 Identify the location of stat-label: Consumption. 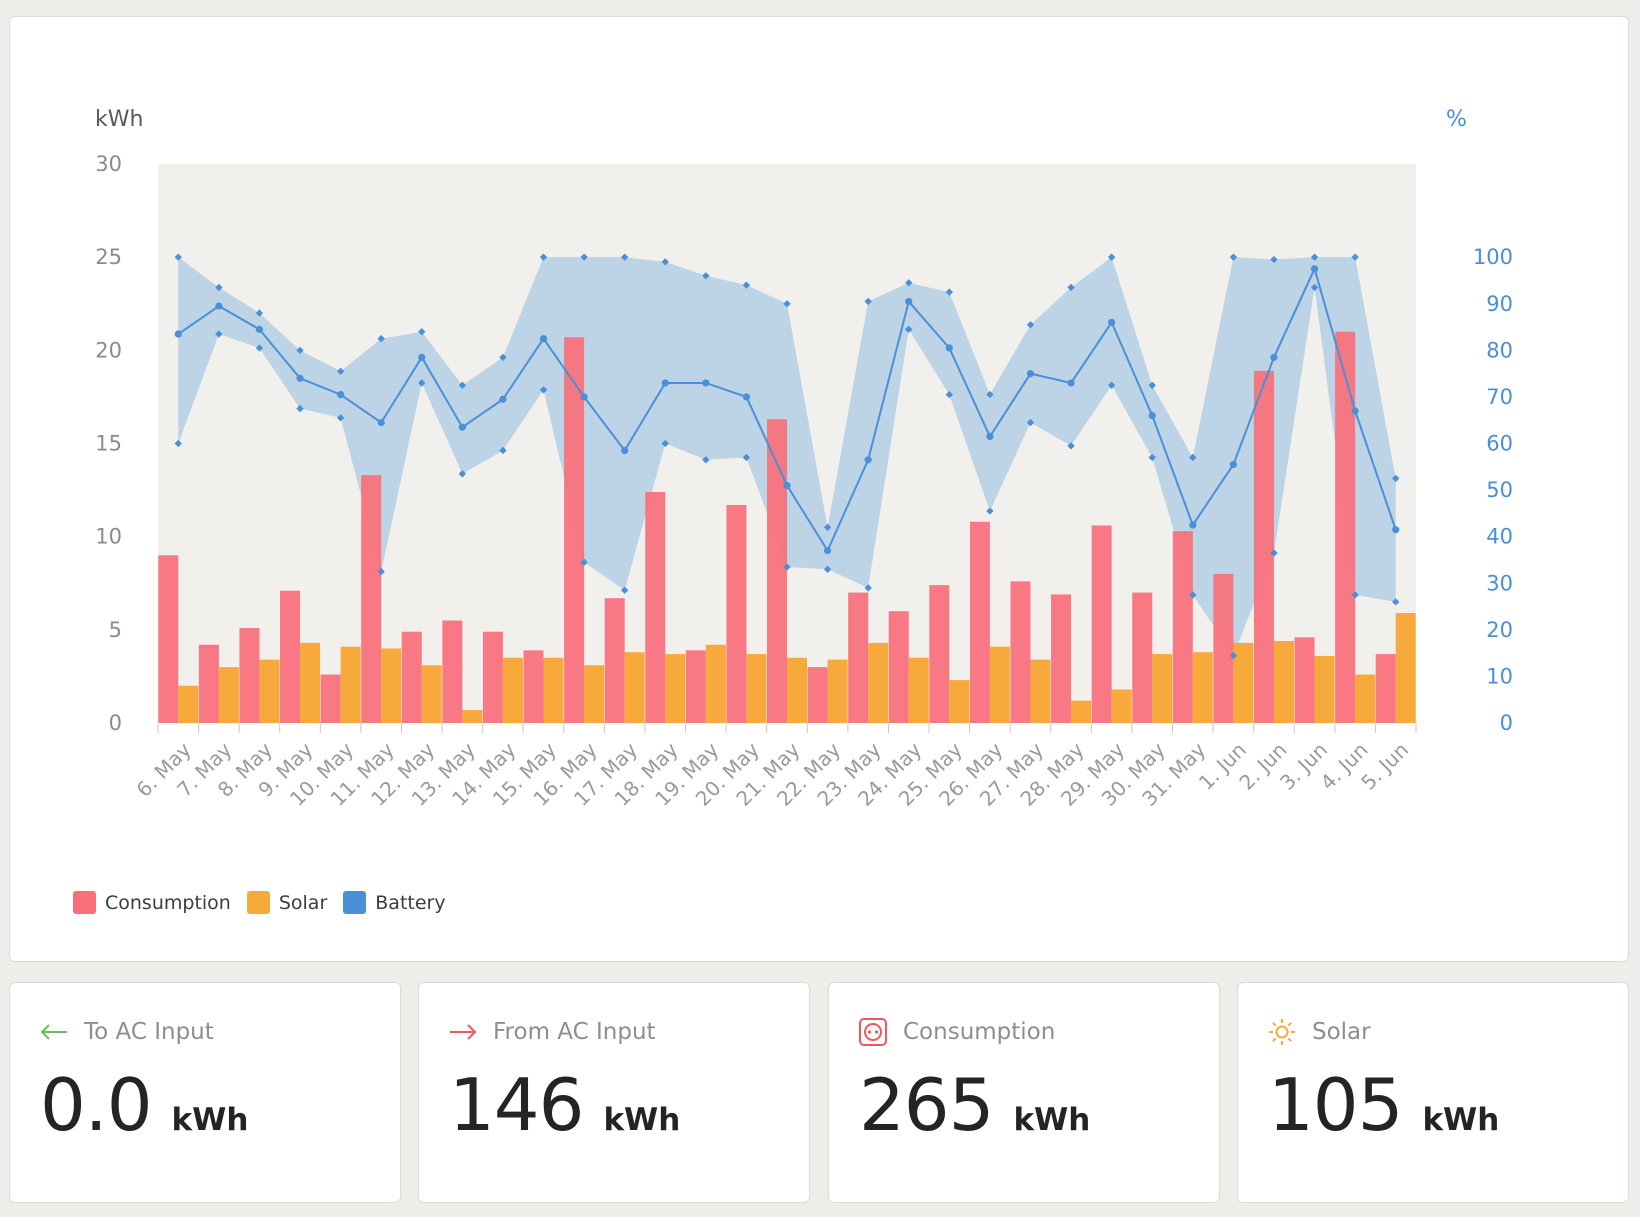
(979, 1032).